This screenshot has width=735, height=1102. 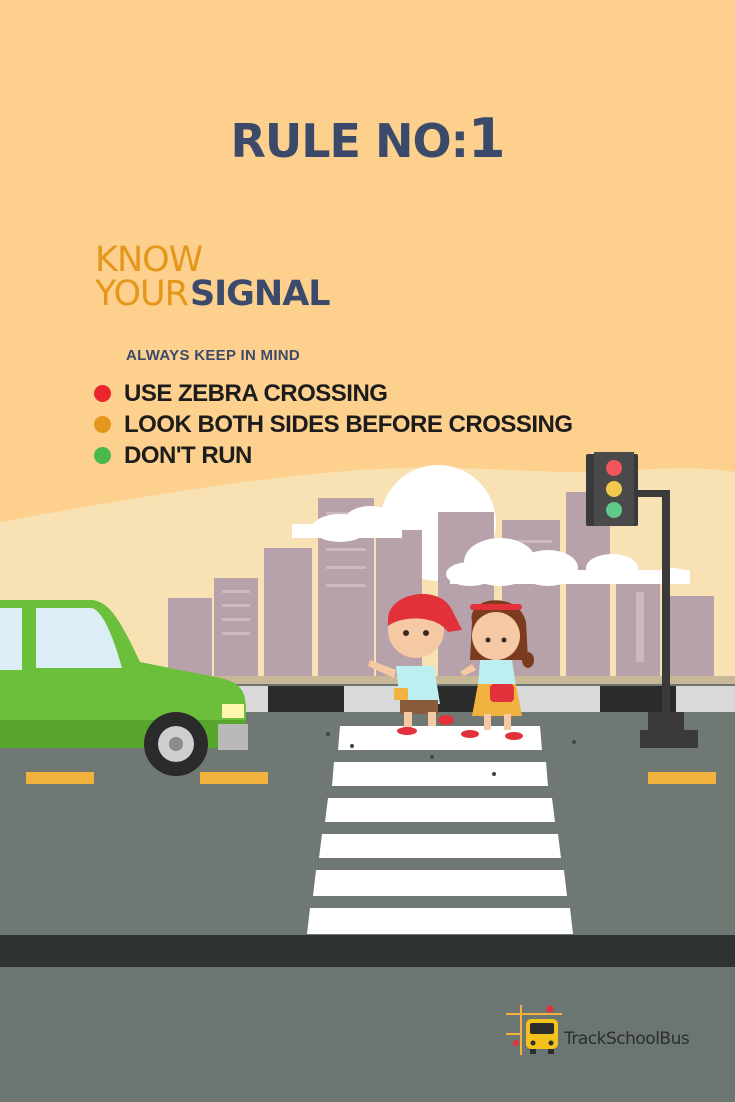 I want to click on tip-text: USE ZEBRA CROSSING, so click(x=256, y=393).